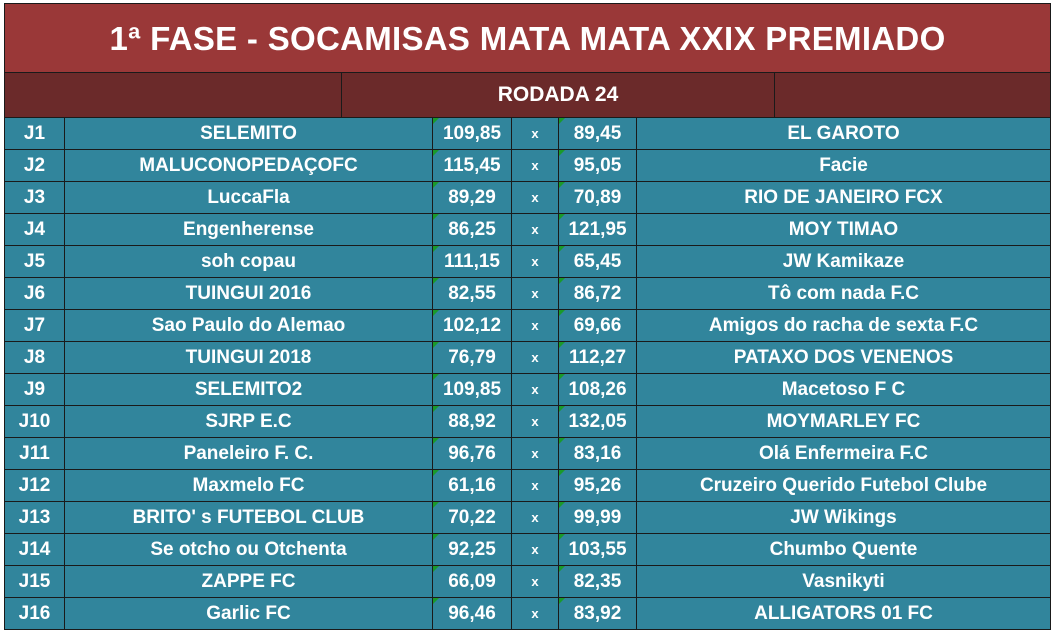  Describe the element at coordinates (843, 261) in the screenshot. I see `away-team-cell: JW Kamikaze` at that location.